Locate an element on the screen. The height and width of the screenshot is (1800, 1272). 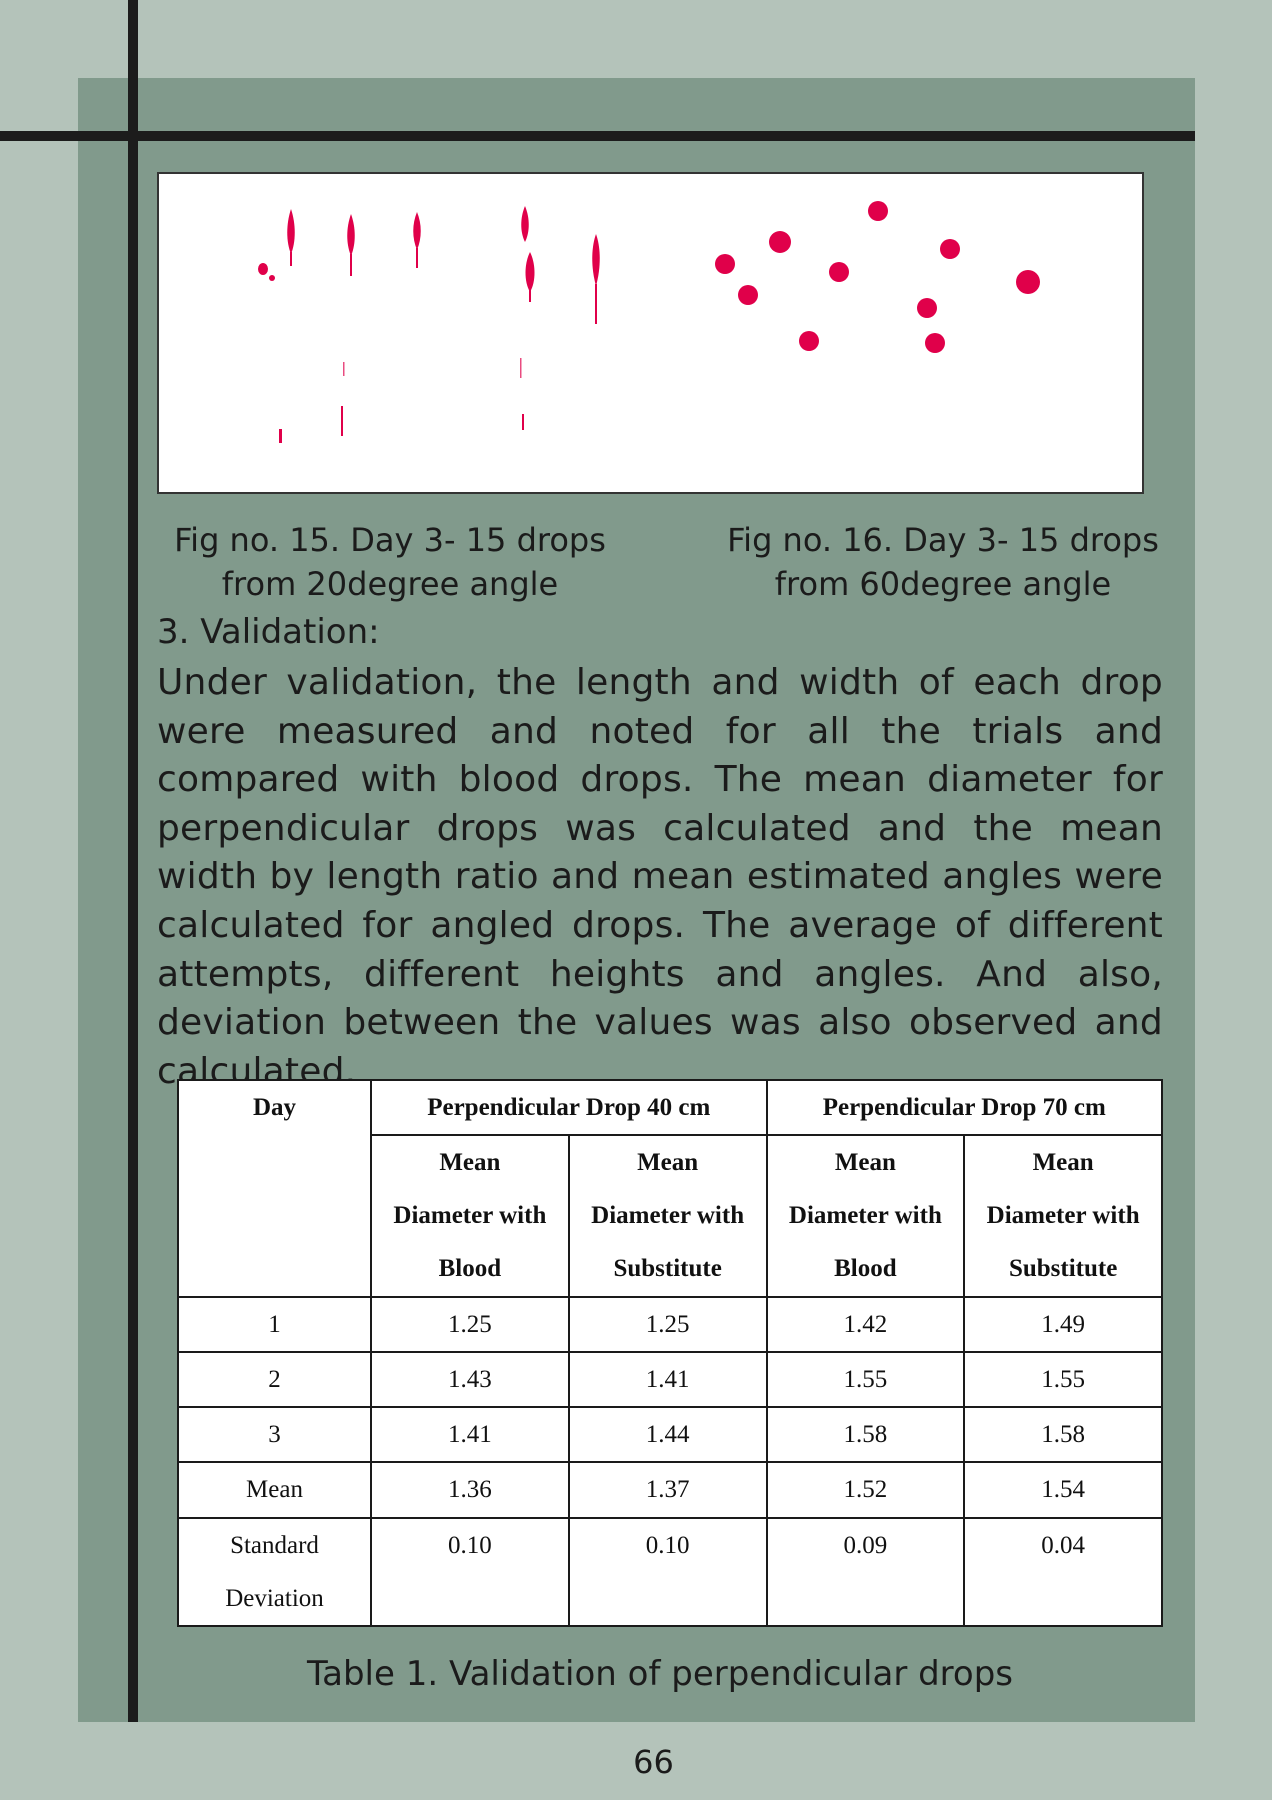
page-number: 66 is located at coordinates (653, 1762).